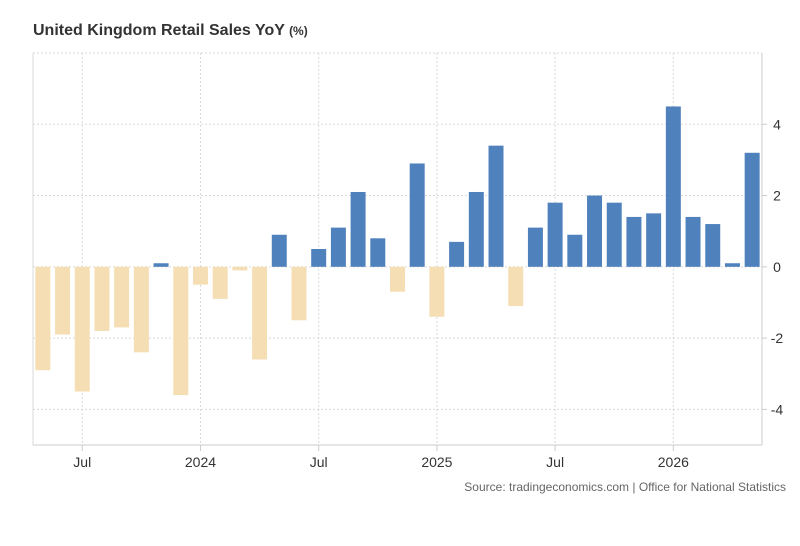 The height and width of the screenshot is (546, 800). Describe the element at coordinates (777, 409) in the screenshot. I see `y-tick-label: -4` at that location.